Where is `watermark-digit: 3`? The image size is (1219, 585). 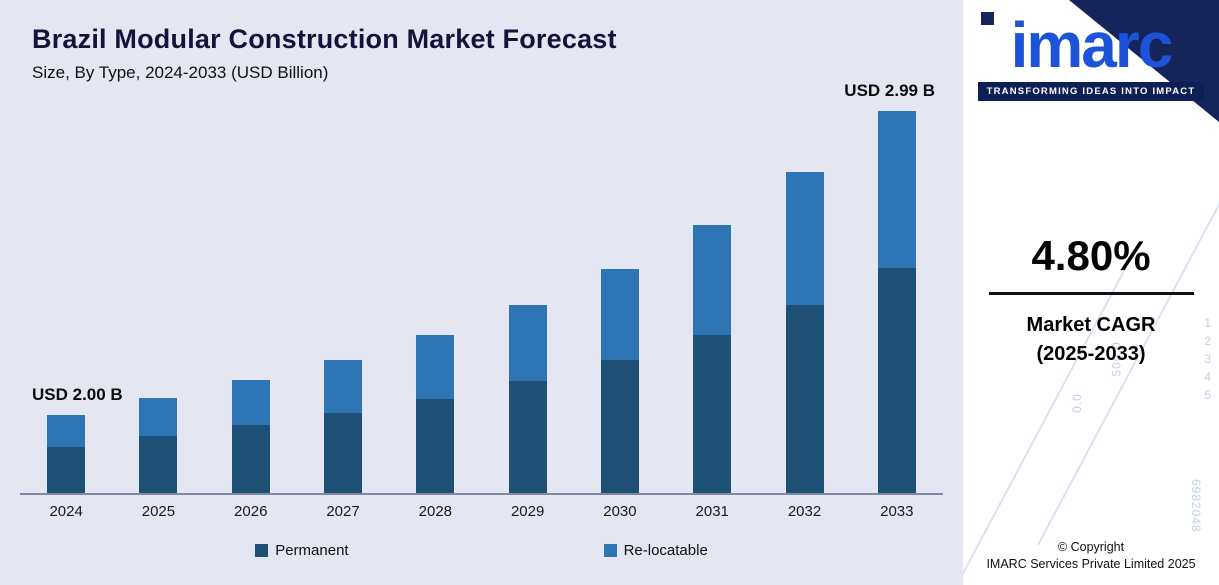
watermark-digit: 3 is located at coordinates (1207, 359).